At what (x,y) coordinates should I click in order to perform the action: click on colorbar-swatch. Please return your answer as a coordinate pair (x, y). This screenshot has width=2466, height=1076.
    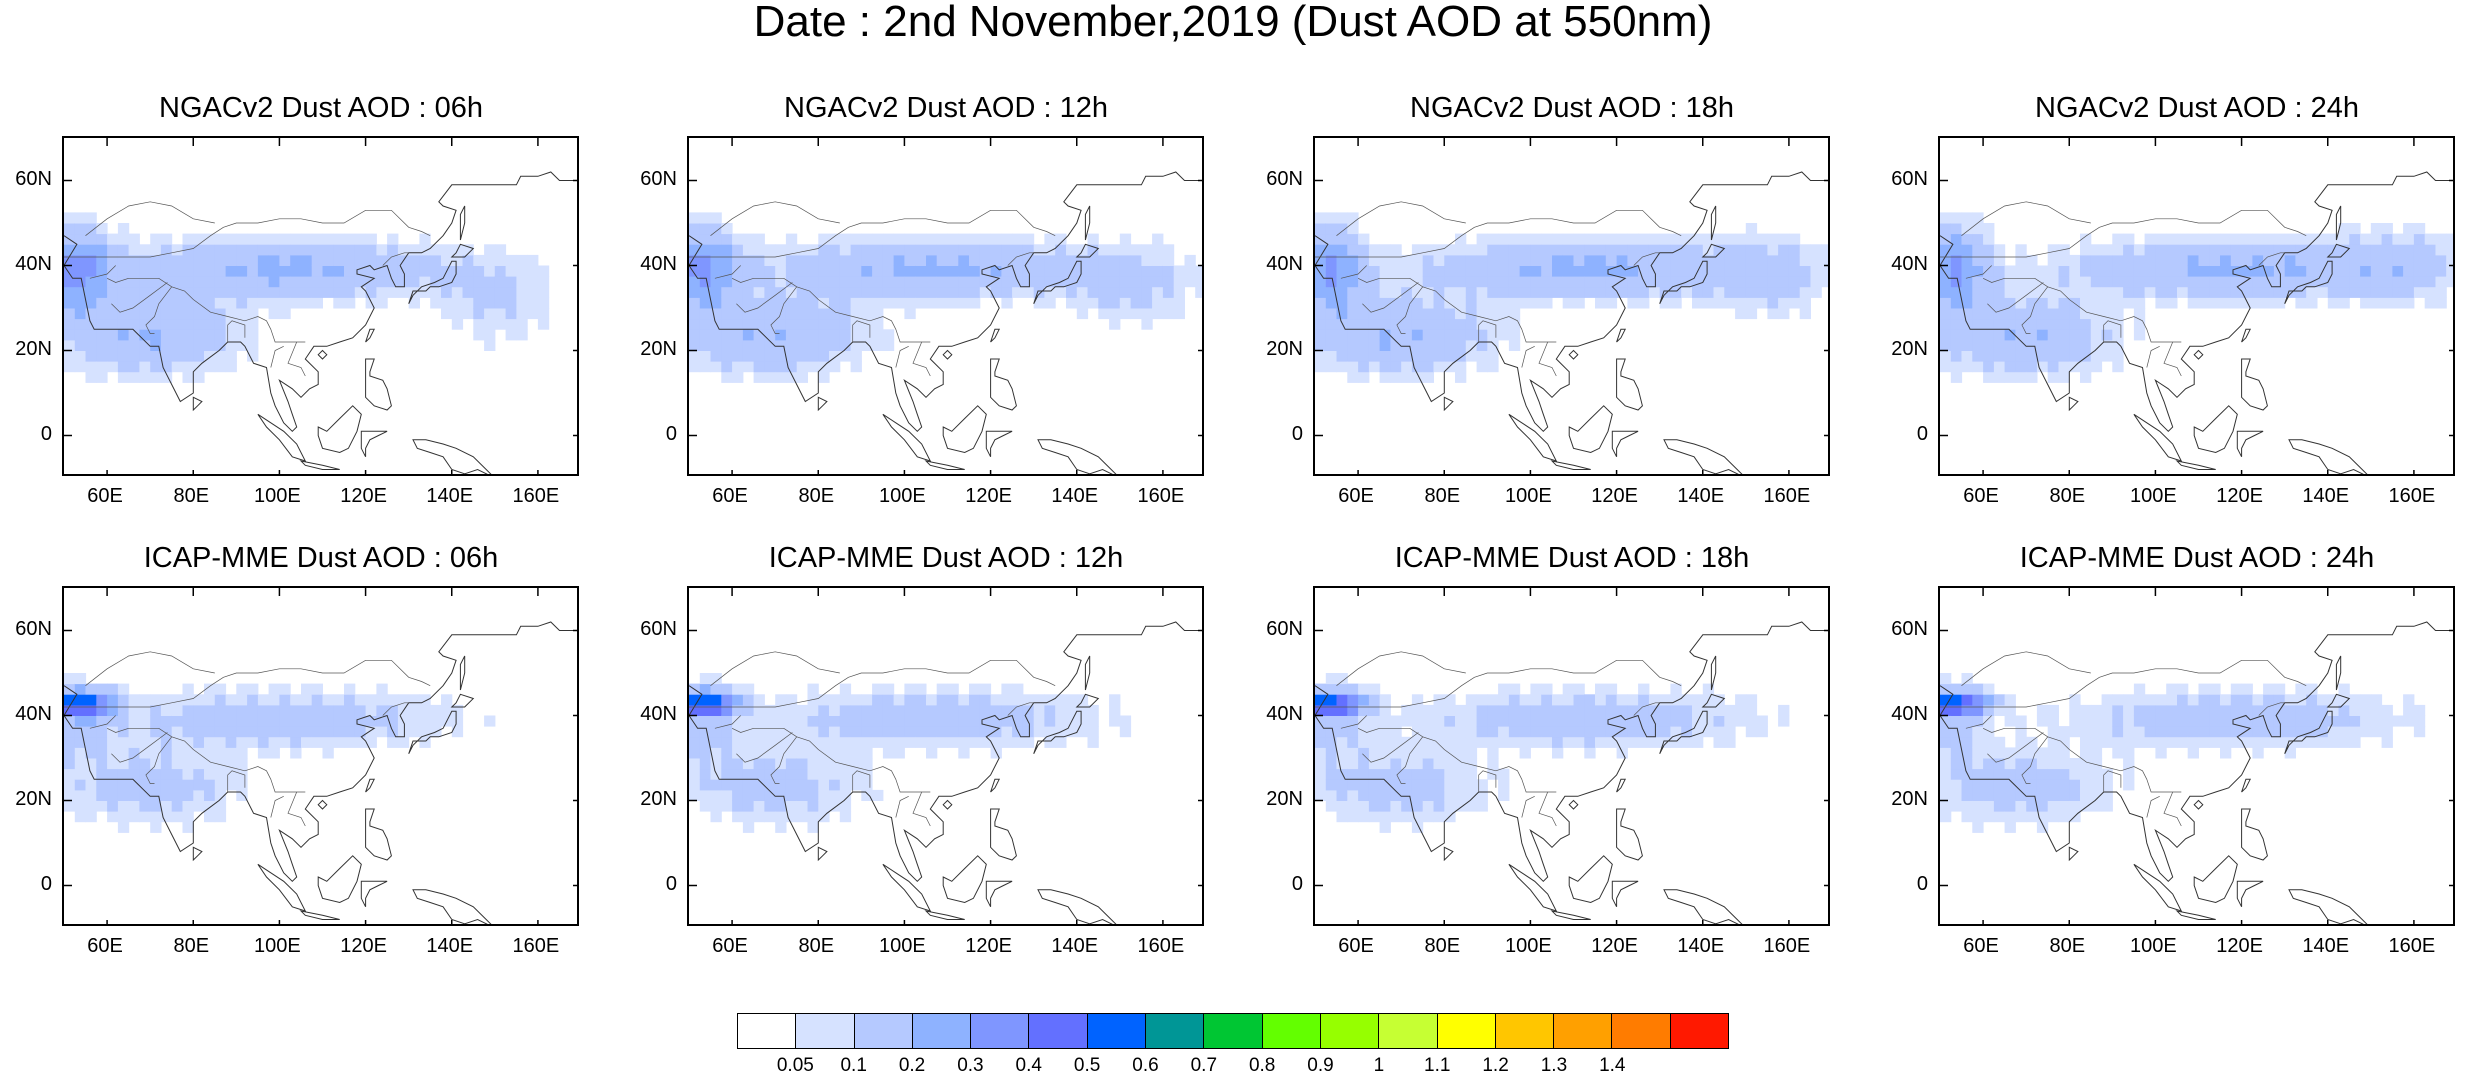
    Looking at the image, I should click on (1233, 1031).